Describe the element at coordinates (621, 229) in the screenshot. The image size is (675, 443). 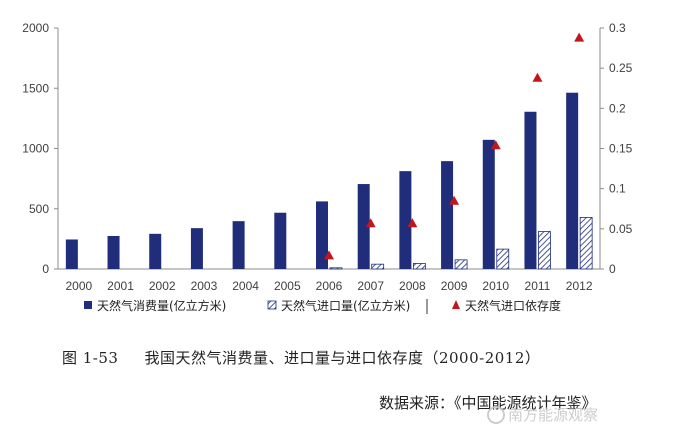
I see `right-axis-tick-label: 0.05` at that location.